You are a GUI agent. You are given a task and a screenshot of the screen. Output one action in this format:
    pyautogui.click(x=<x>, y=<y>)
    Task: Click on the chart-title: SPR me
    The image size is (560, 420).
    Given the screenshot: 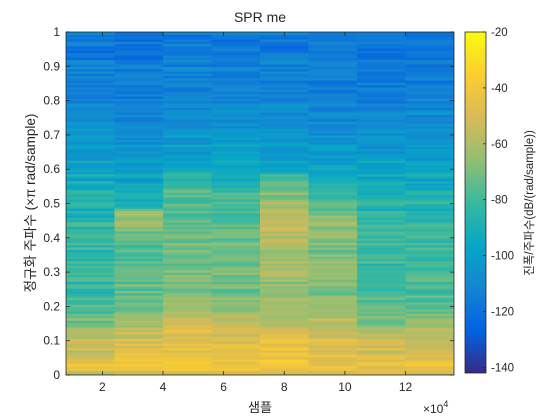 What is the action you would take?
    pyautogui.click(x=260, y=17)
    